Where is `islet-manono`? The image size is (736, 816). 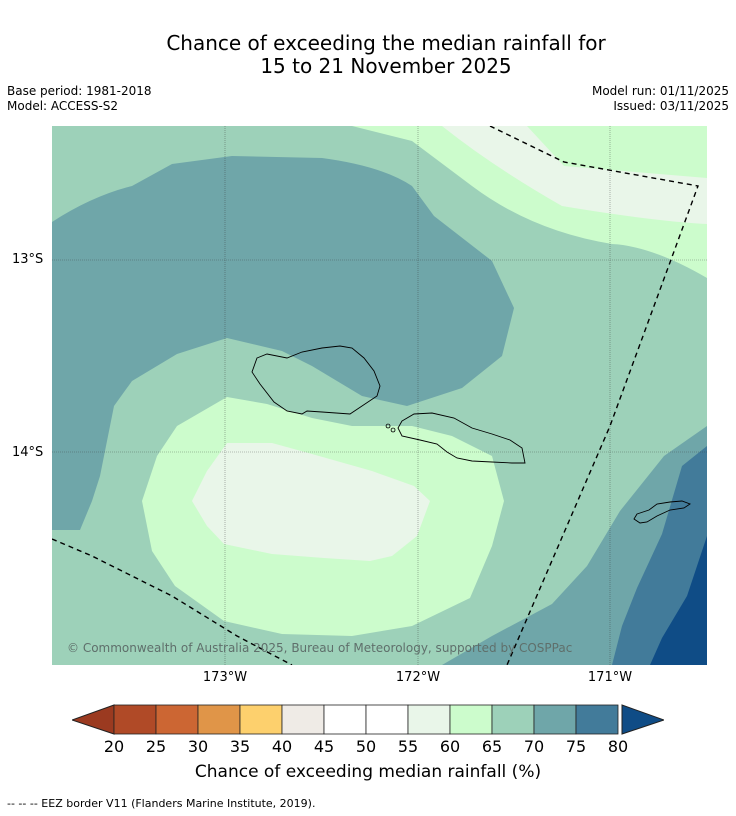 islet-manono is located at coordinates (393, 430).